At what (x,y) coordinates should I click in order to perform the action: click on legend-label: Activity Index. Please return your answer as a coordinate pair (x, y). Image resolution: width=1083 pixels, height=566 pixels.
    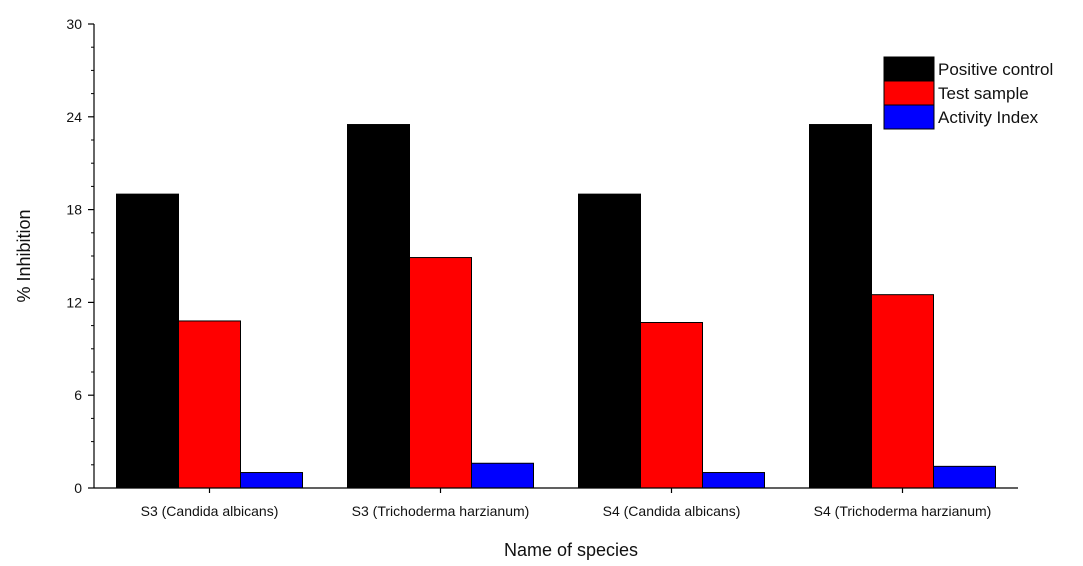
    Looking at the image, I should click on (988, 117).